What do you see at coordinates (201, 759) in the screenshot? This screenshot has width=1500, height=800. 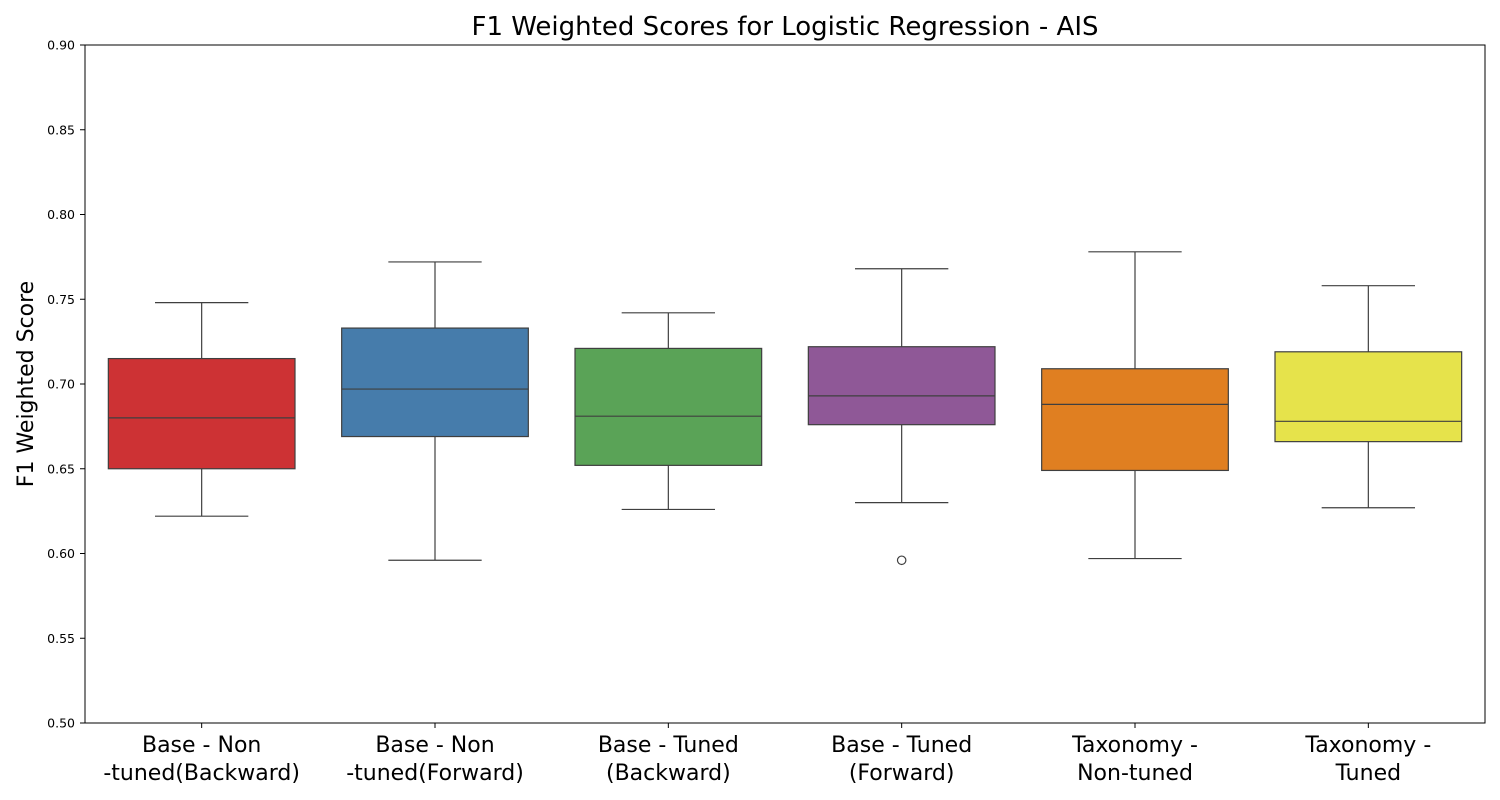 I see `x-tick-label: Base - Non -tuned(Backward)` at bounding box center [201, 759].